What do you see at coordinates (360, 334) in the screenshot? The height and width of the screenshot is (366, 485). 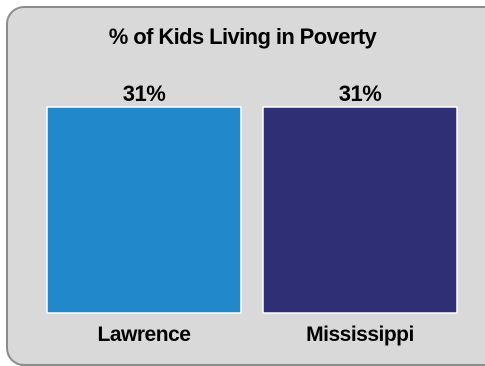 I see `category-label-mississippi: Mississippi` at bounding box center [360, 334].